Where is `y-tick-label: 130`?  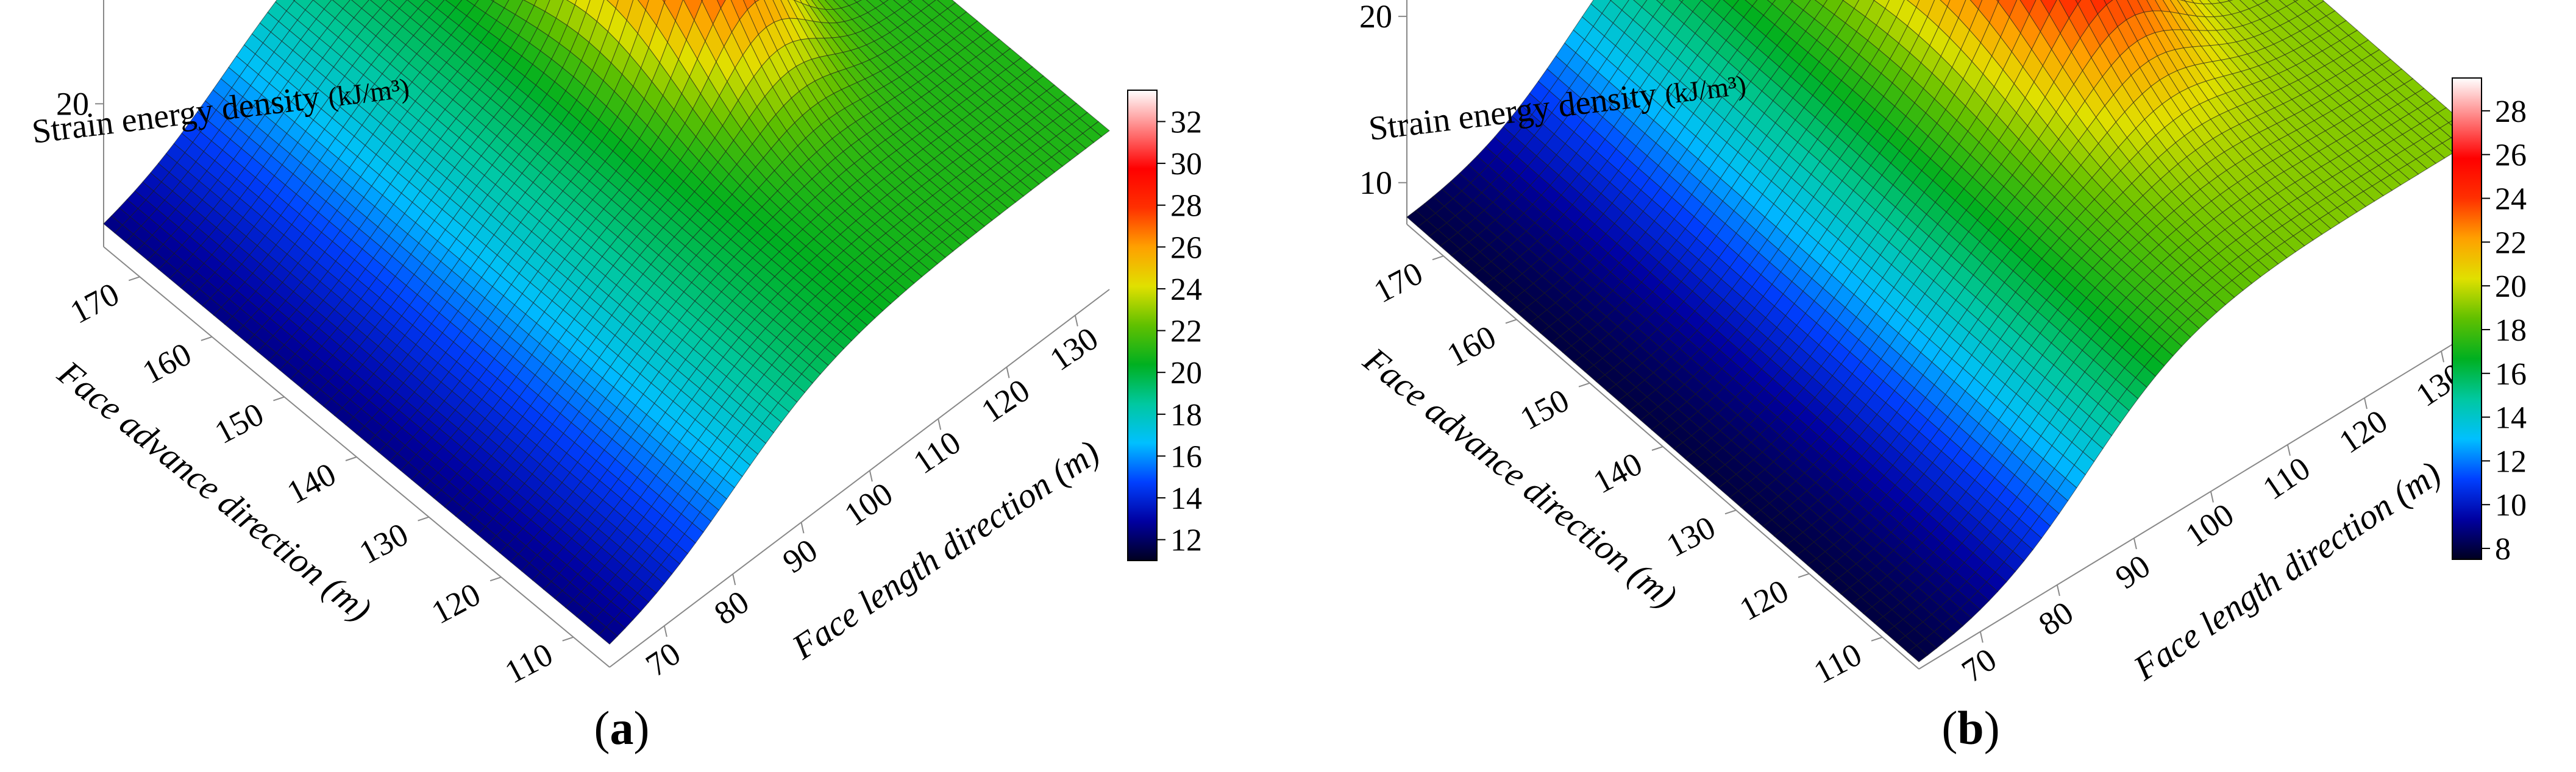 y-tick-label: 130 is located at coordinates (1074, 349).